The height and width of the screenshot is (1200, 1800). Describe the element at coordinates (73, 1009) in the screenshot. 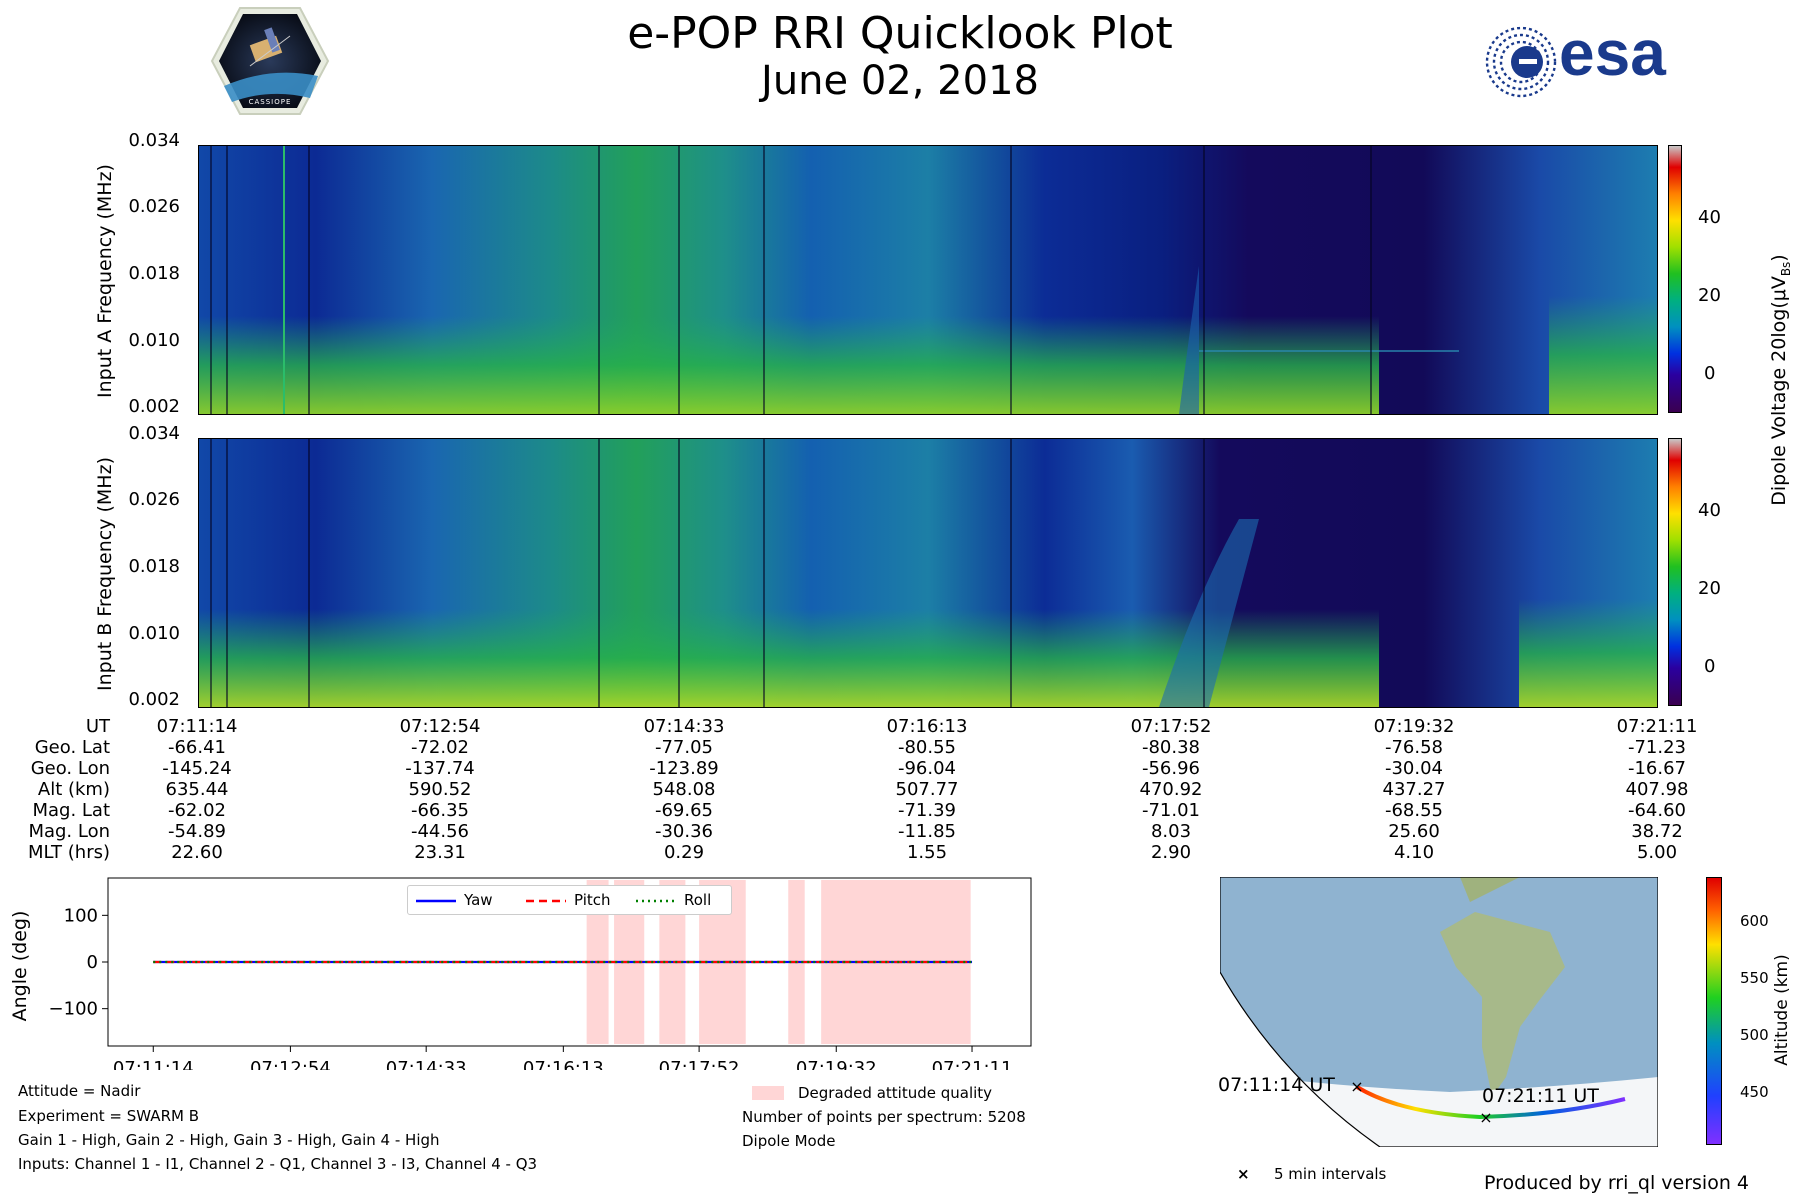

I see `y-tick-label: −100` at that location.